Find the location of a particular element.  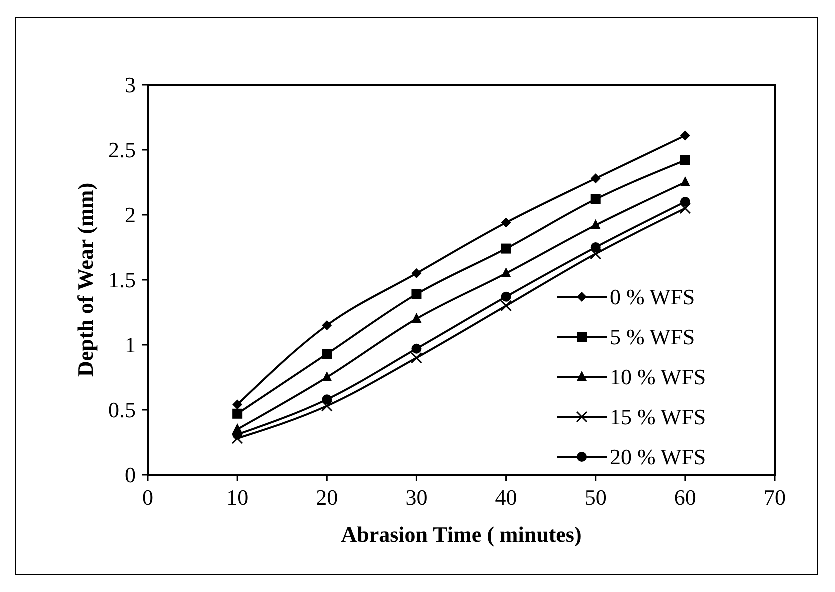

x-tick-label: 30 is located at coordinates (417, 497).